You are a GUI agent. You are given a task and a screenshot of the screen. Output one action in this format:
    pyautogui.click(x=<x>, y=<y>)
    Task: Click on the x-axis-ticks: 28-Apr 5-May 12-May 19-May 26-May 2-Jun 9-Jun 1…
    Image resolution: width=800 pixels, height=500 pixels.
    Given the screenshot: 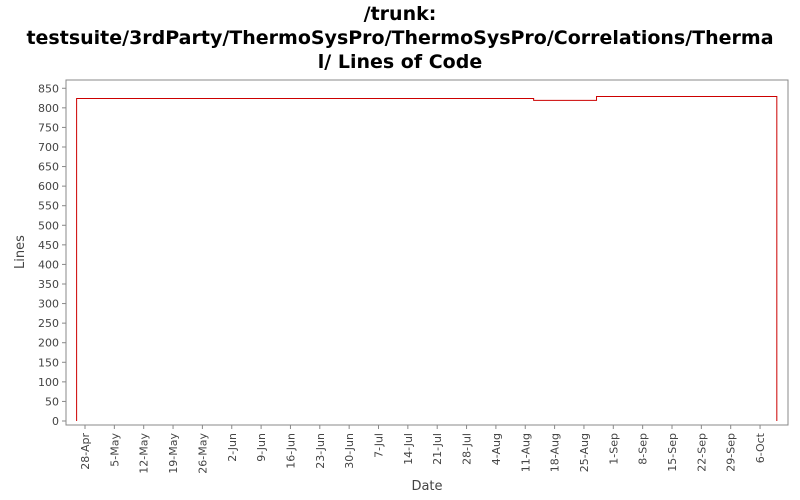 What is the action you would take?
    pyautogui.click(x=423, y=449)
    